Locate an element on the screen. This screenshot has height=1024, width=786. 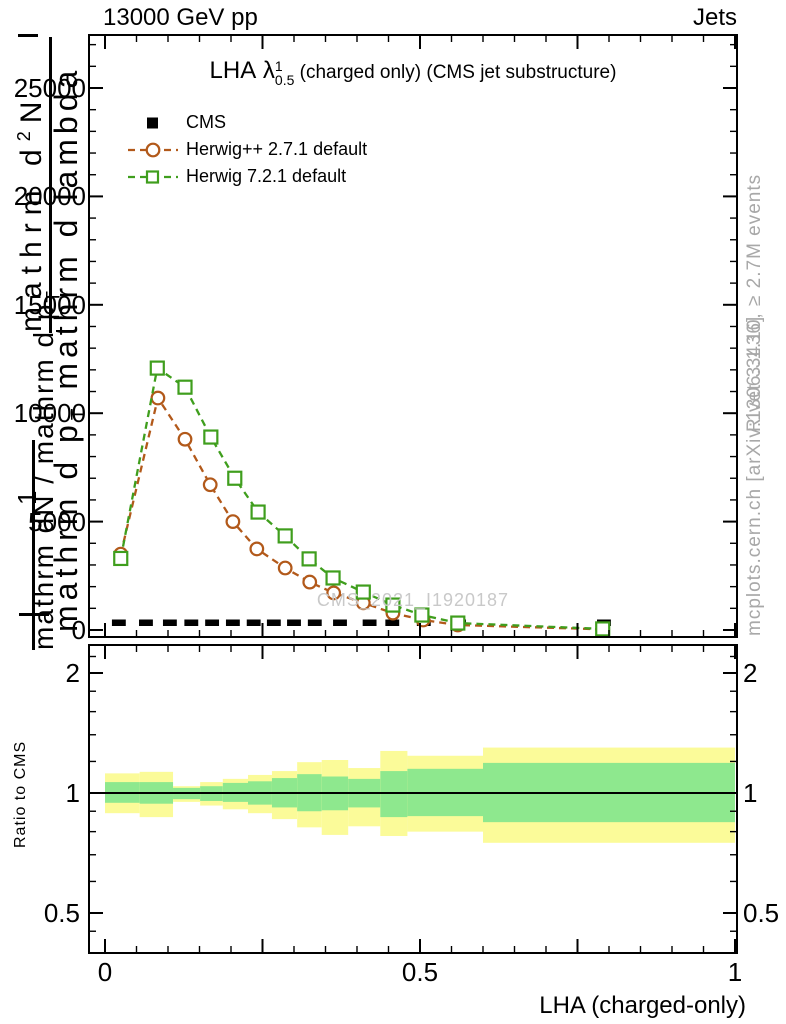
ratio-tick-label-right: 0.5 is located at coordinates (761, 913).